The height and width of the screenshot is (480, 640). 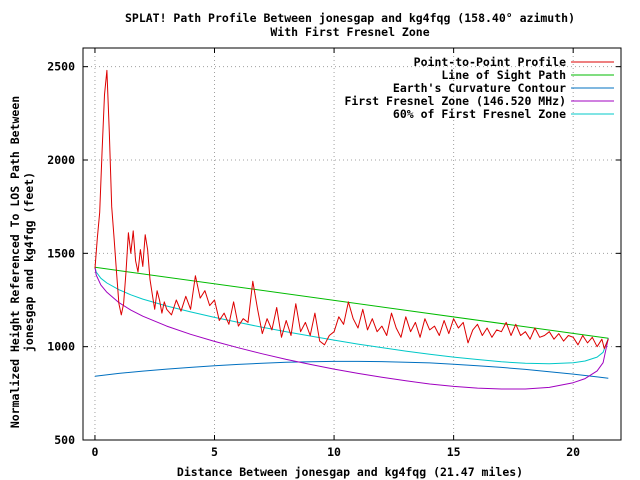 I want to click on x-tick-label: 20, so click(x=573, y=452).